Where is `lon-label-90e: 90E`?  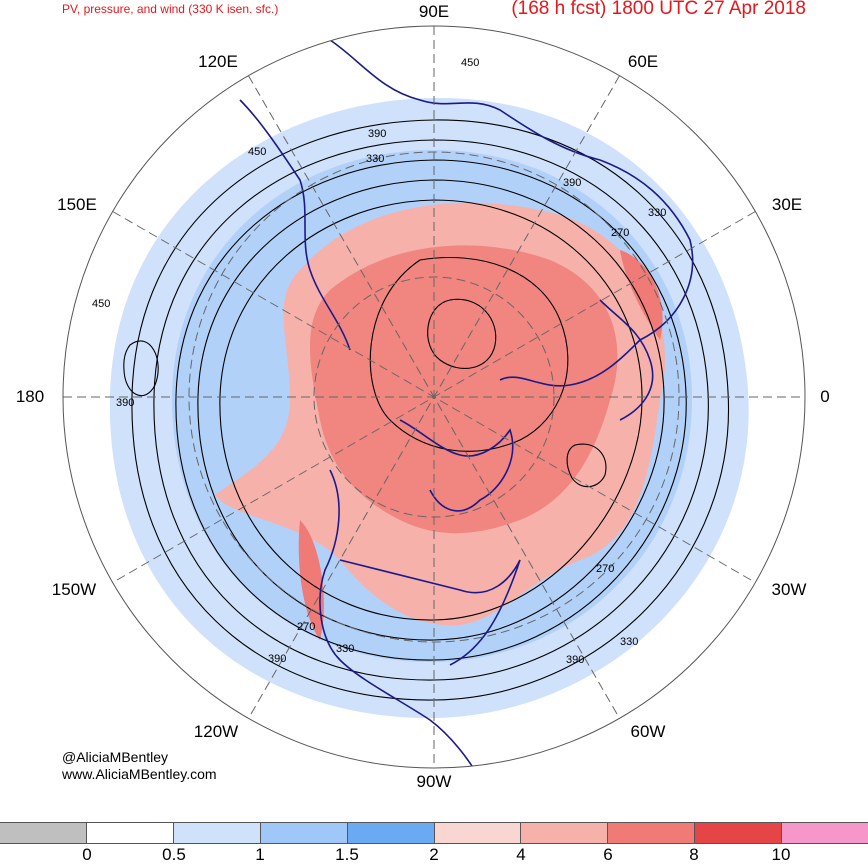
lon-label-90e: 90E is located at coordinates (434, 11).